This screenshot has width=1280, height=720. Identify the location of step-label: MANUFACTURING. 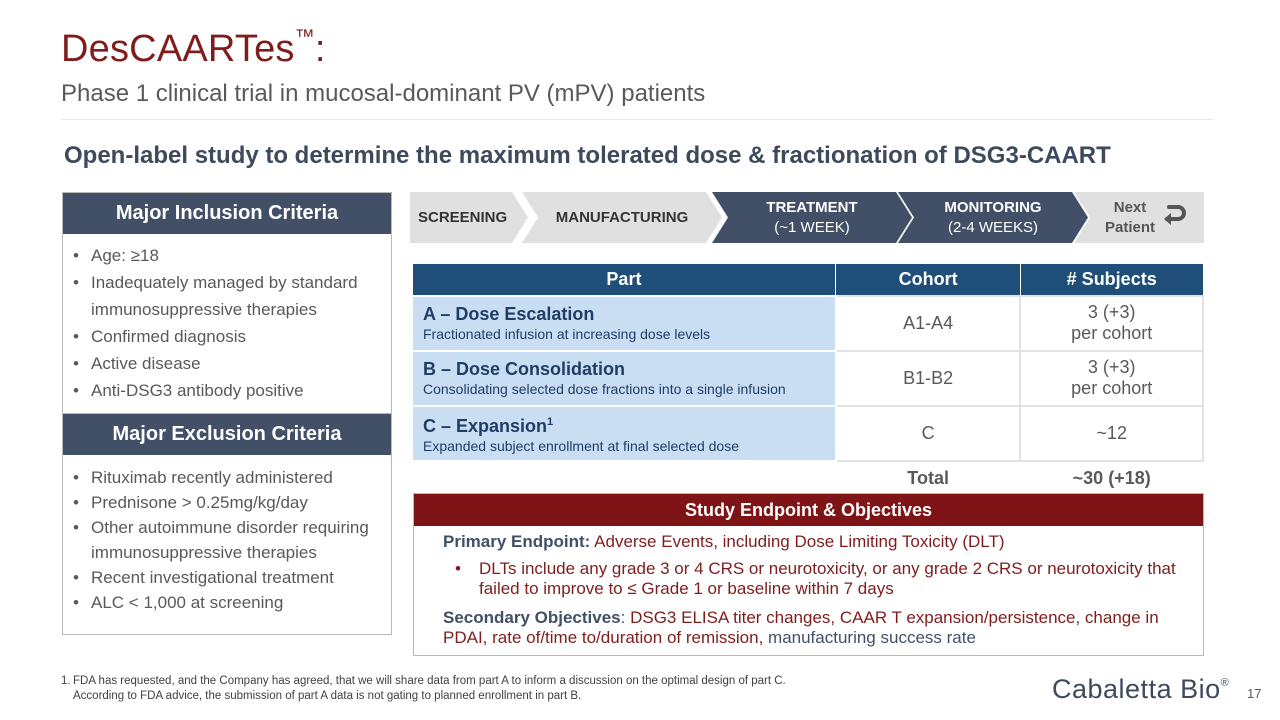
(622, 217).